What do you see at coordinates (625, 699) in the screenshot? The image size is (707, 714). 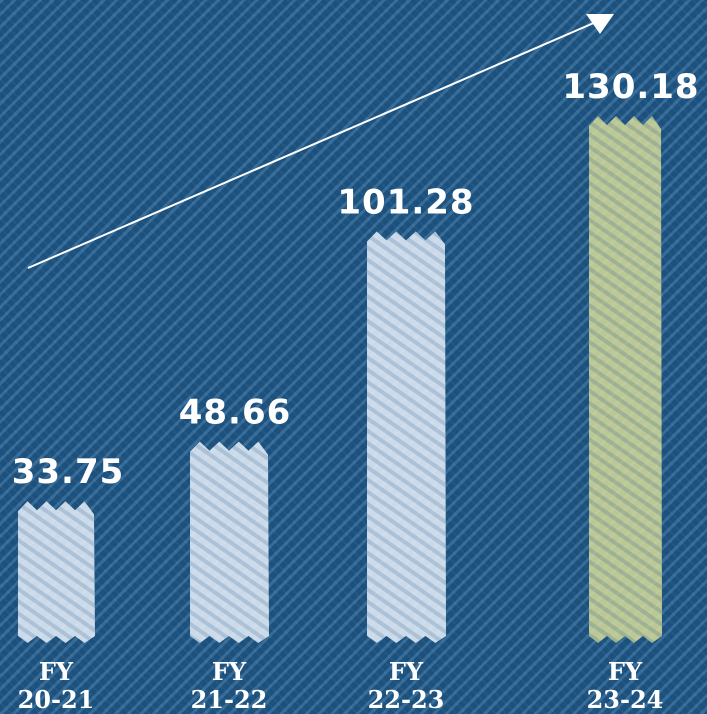 I see `category-label-line: 23-24` at bounding box center [625, 699].